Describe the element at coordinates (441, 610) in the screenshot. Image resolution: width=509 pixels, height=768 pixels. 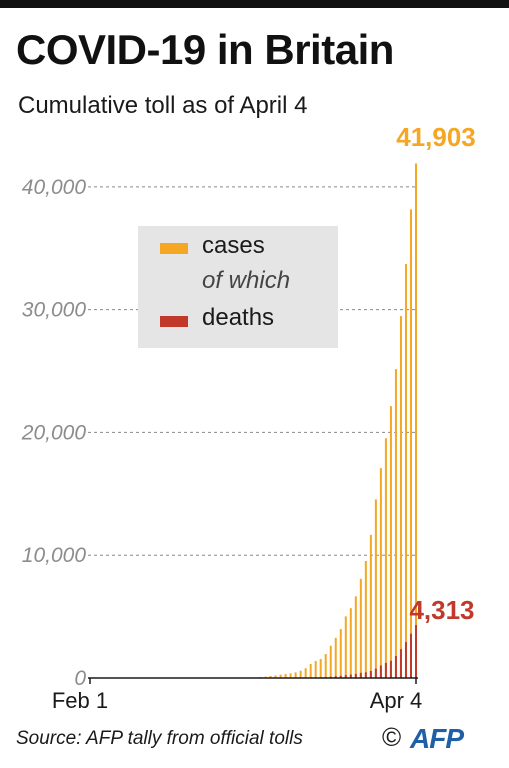
I see `deaths-last-value-label: 4,313` at that location.